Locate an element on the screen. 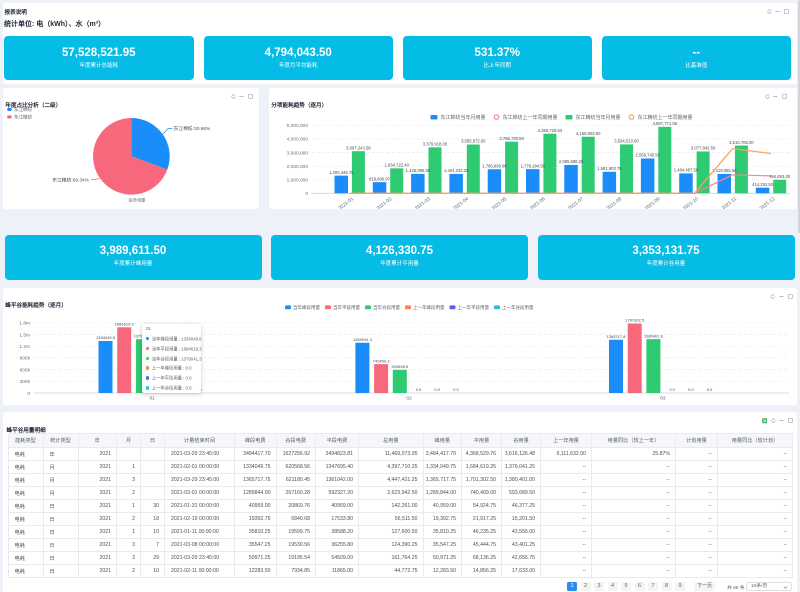 Image resolution: width=800 pixels, height=592 pixels. svg-text: 1289044.3 is located at coordinates (363, 339).